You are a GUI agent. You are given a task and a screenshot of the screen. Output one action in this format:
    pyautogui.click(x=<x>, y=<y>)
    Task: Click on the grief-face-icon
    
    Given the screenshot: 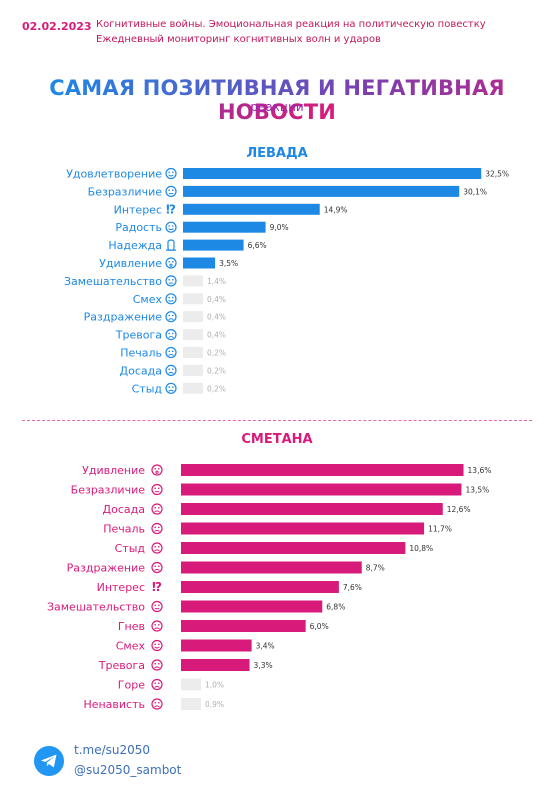 What is the action you would take?
    pyautogui.click(x=157, y=684)
    